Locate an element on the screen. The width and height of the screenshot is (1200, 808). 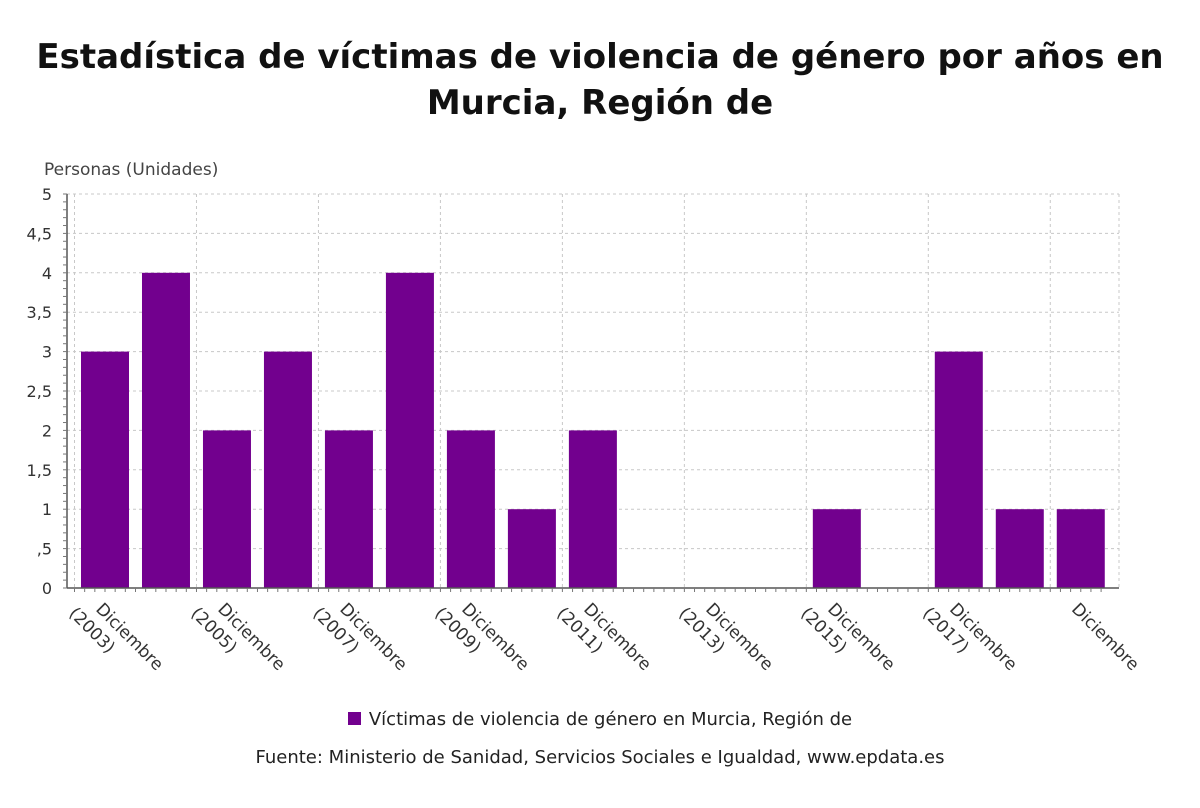
y-tick-label: 4,5 is located at coordinates (39, 233).